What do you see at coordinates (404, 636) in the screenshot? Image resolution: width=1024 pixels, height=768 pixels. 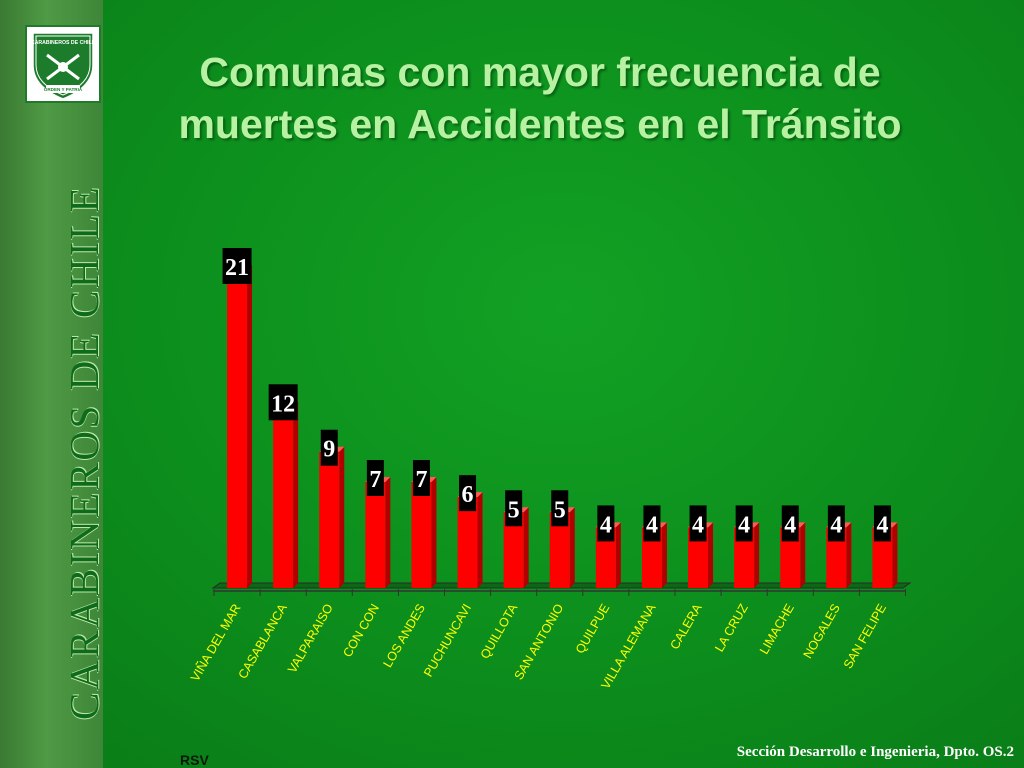 I see `chart-category-label: LOS ANDES` at bounding box center [404, 636].